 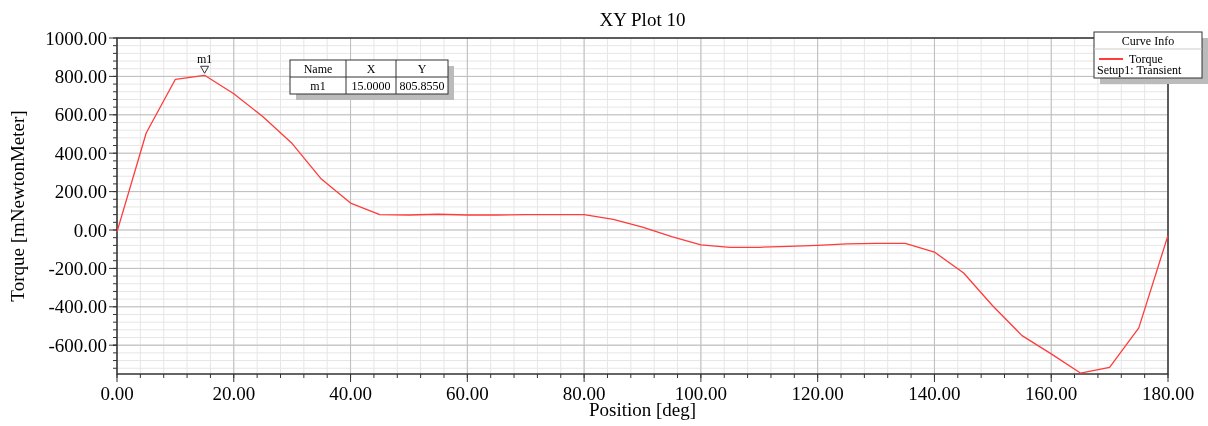 What do you see at coordinates (80, 153) in the screenshot?
I see `y-tick-label: 400.00` at bounding box center [80, 153].